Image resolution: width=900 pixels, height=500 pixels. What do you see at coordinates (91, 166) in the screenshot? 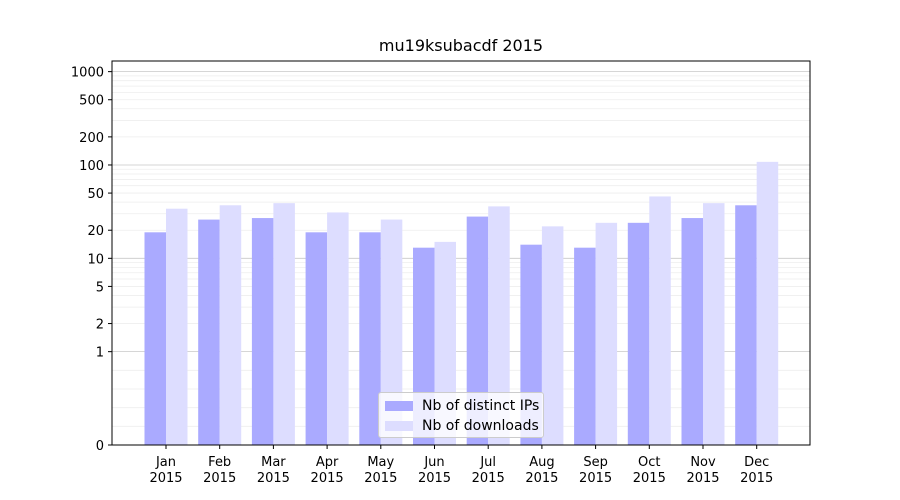
I see `y-tick-label: 100` at bounding box center [91, 166].